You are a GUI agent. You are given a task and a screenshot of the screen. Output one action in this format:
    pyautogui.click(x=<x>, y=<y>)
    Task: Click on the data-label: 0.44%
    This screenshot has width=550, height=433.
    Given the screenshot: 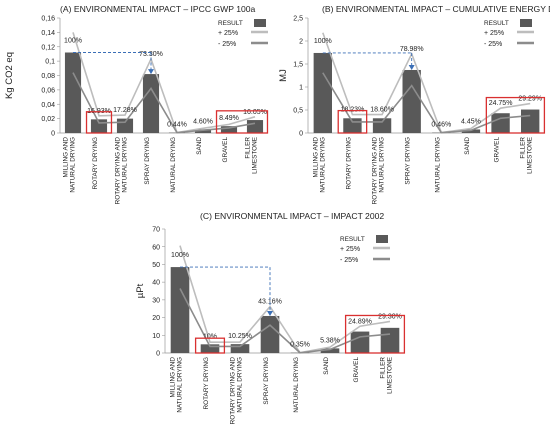 What is the action you would take?
    pyautogui.click(x=177, y=125)
    